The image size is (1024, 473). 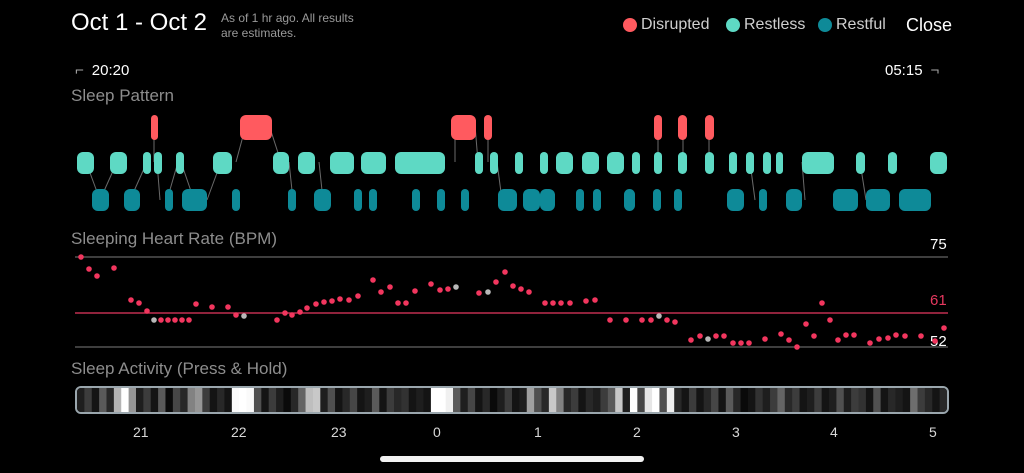 I want to click on close-button: Close, so click(x=929, y=25).